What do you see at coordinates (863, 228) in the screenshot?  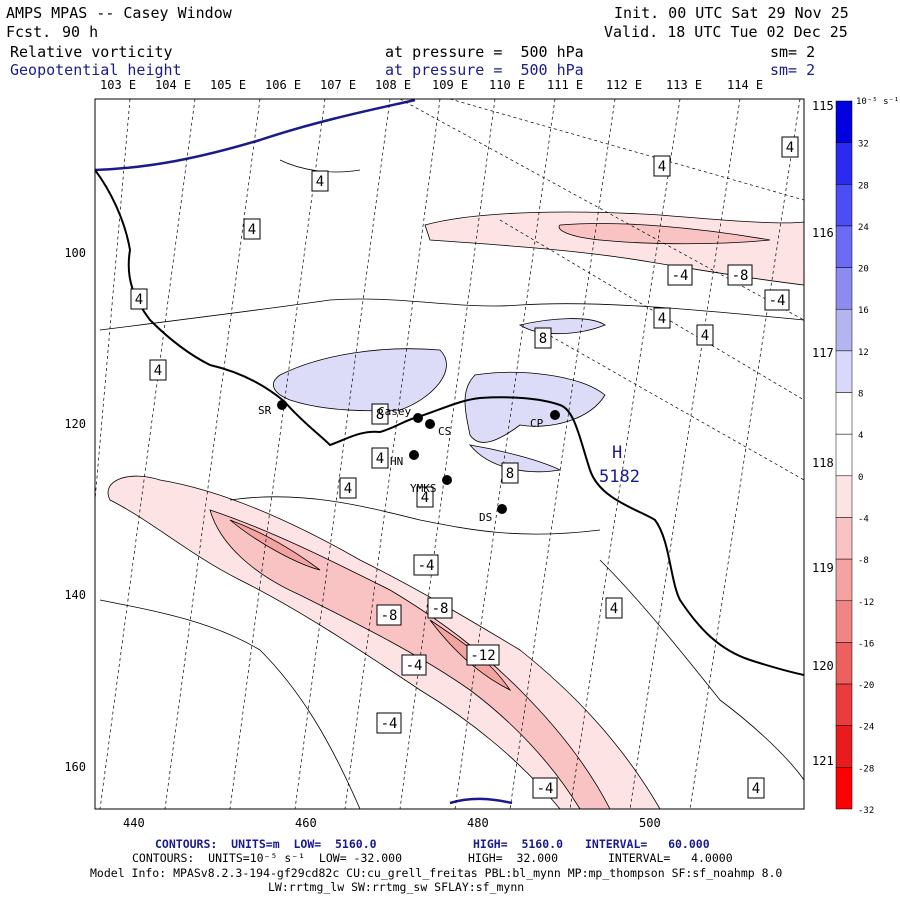 I see `colorbar-tick-label: 24` at bounding box center [863, 228].